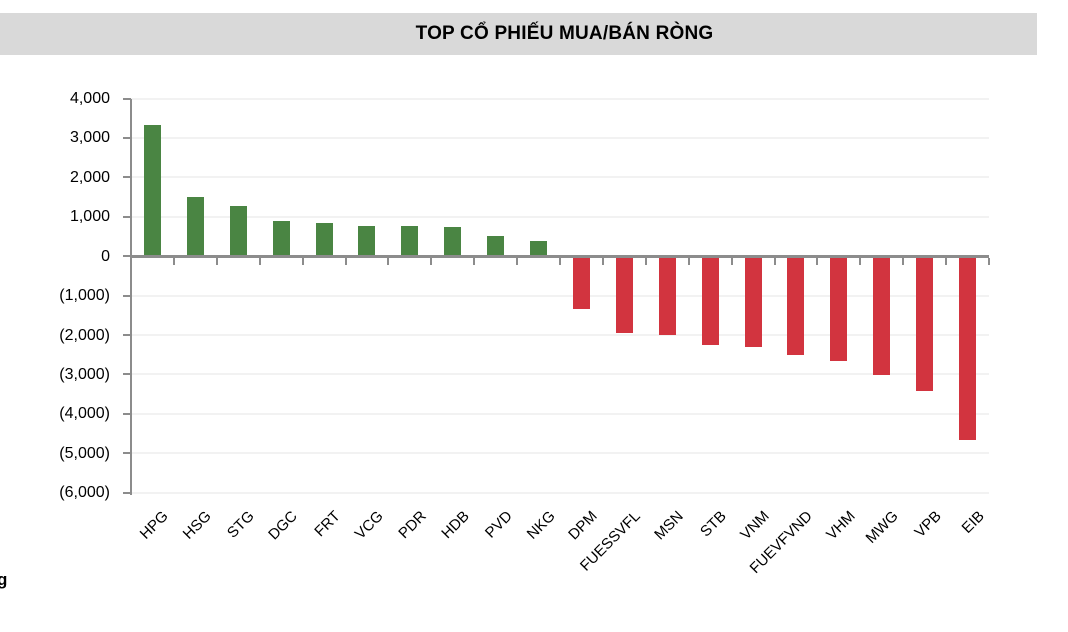 This screenshot has width=1068, height=632. Describe the element at coordinates (753, 302) in the screenshot. I see `bar-VNM` at that location.